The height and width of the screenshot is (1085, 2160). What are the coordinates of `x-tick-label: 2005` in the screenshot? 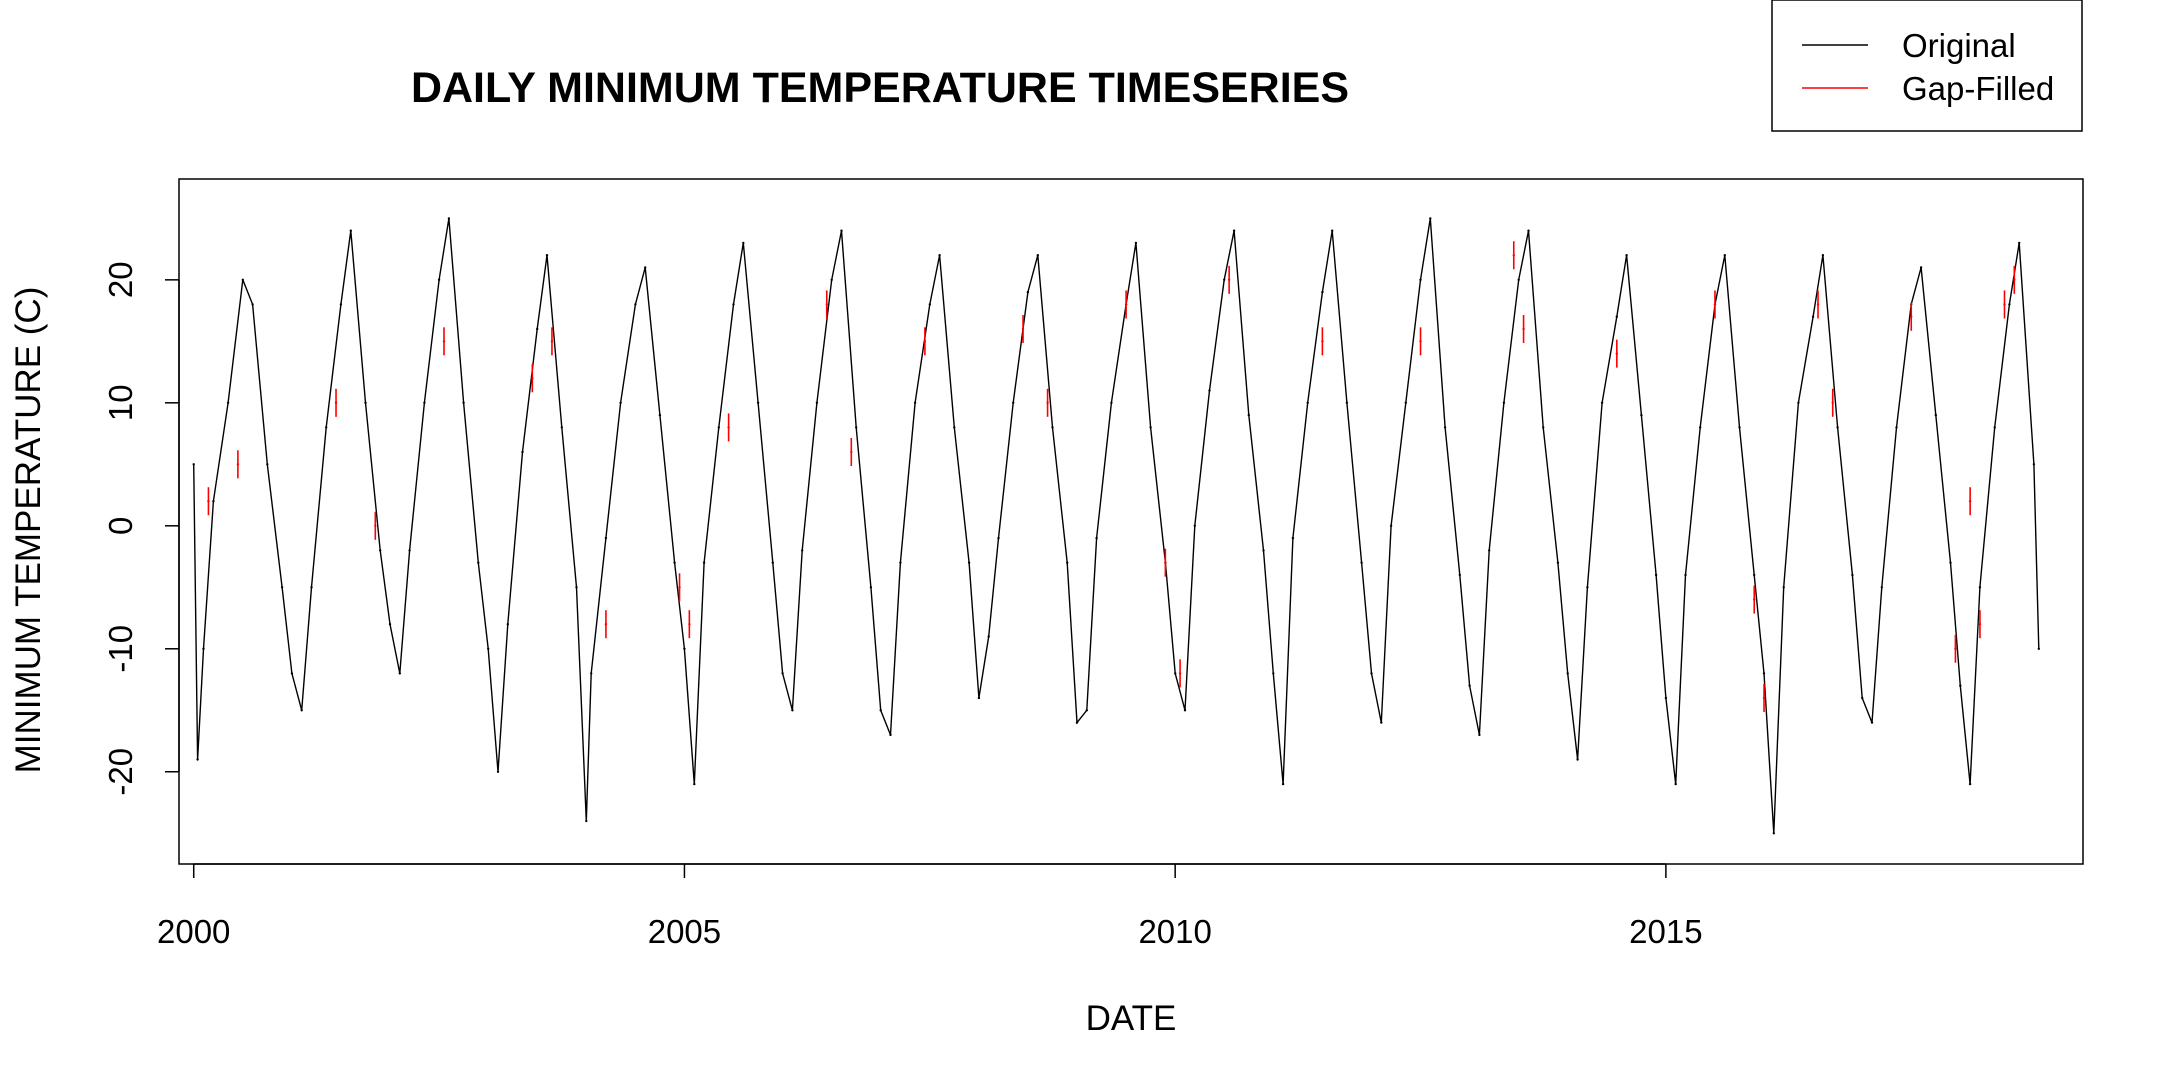 It's located at (684, 931).